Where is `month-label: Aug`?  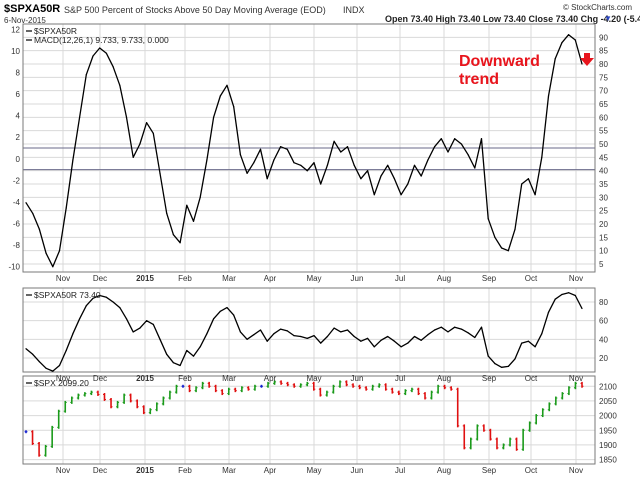 month-label: Aug is located at coordinates (444, 470).